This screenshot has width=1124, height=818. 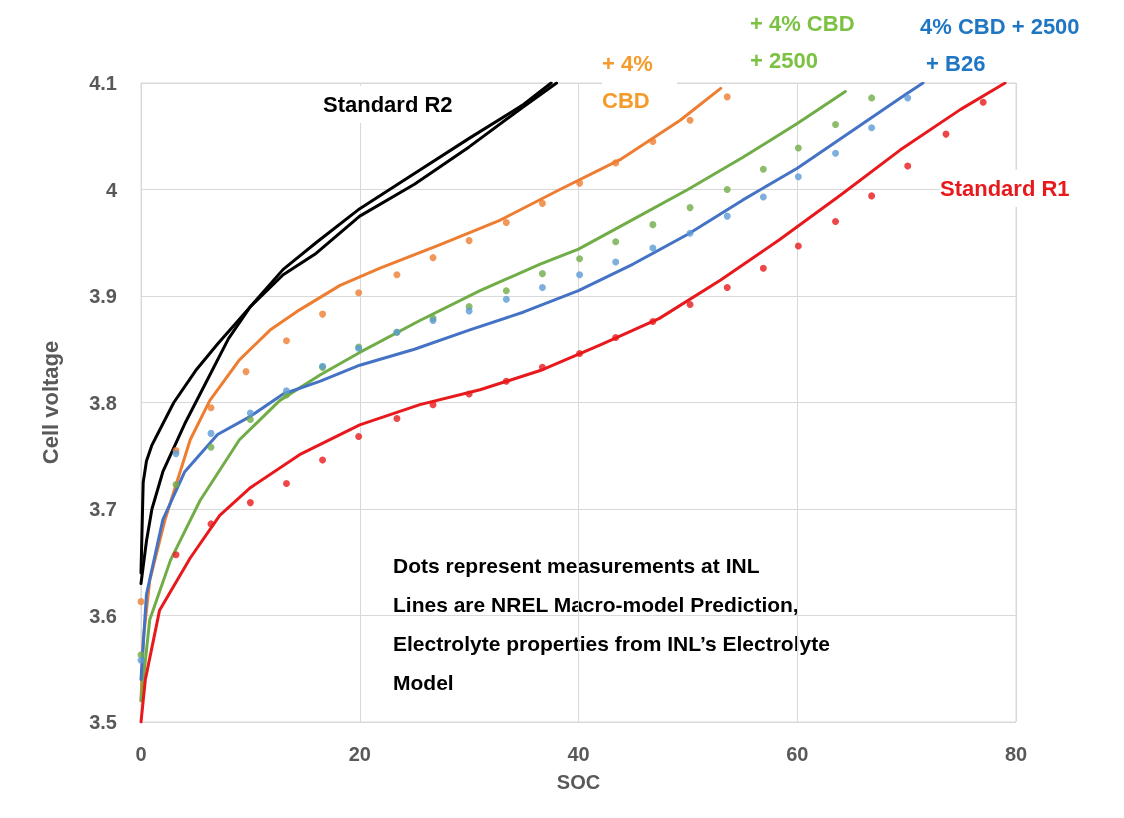 What do you see at coordinates (1016, 754) in the screenshot?
I see `x-tick-label: 80` at bounding box center [1016, 754].